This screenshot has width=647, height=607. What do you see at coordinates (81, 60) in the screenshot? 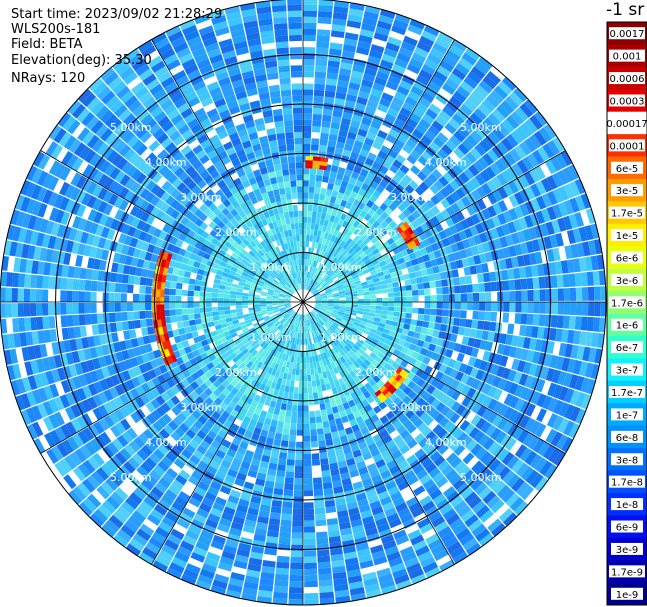
I see `elevation-label: Elevation(deg): 35.30` at bounding box center [81, 60].